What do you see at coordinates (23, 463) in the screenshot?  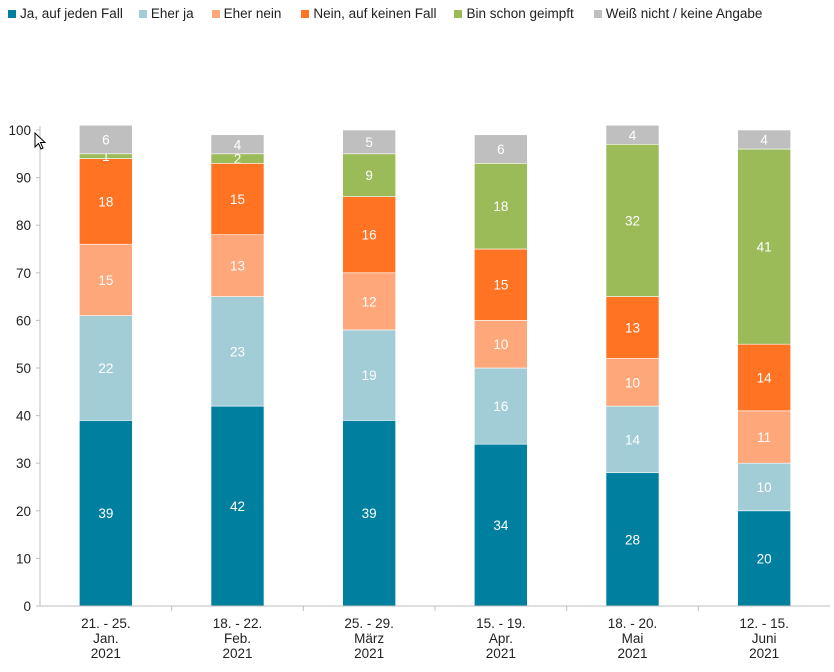 I see `y-tick-label: 30` at bounding box center [23, 463].